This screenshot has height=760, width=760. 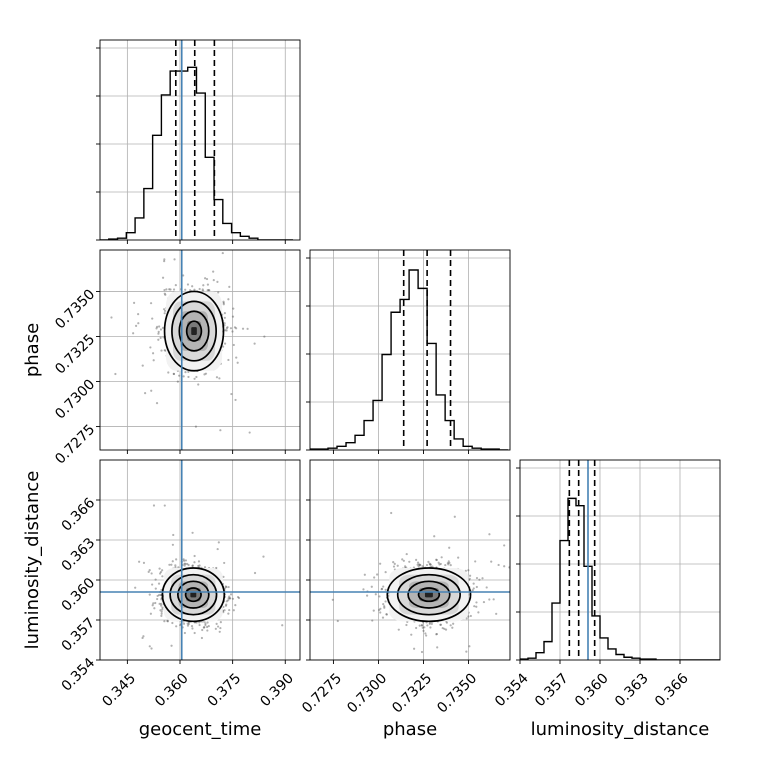 What do you see at coordinates (188, 348) in the screenshot?
I see `joint-geocent_time-phase` at bounding box center [188, 348].